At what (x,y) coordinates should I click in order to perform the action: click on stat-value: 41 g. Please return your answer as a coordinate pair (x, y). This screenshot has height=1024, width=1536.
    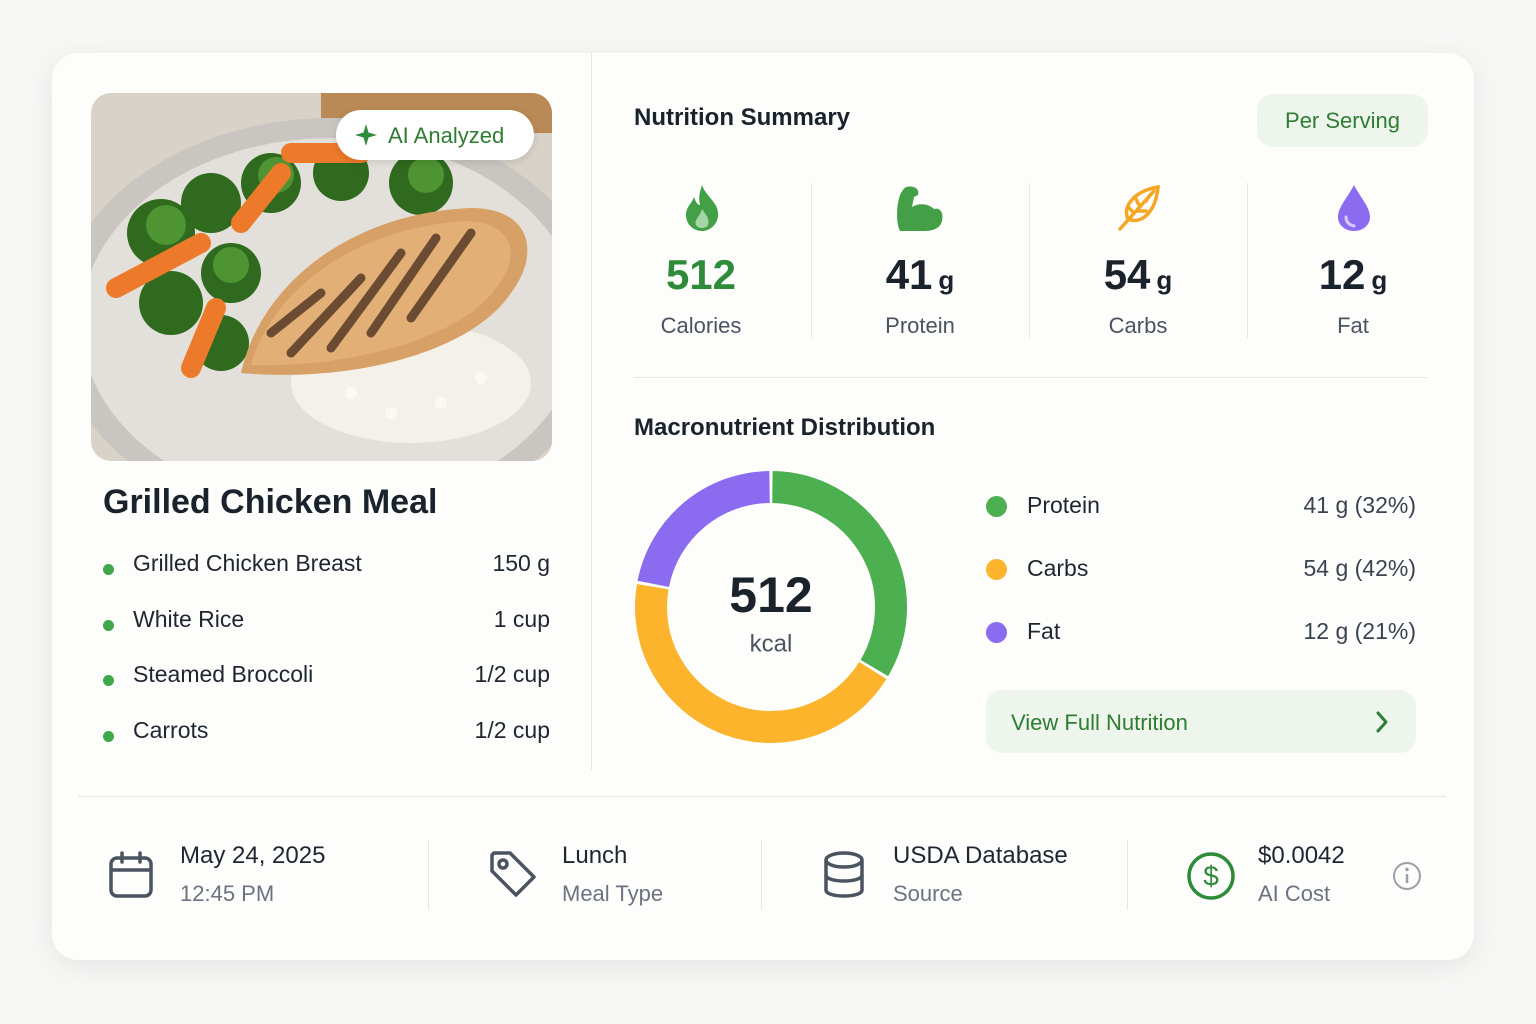
    Looking at the image, I should click on (920, 275).